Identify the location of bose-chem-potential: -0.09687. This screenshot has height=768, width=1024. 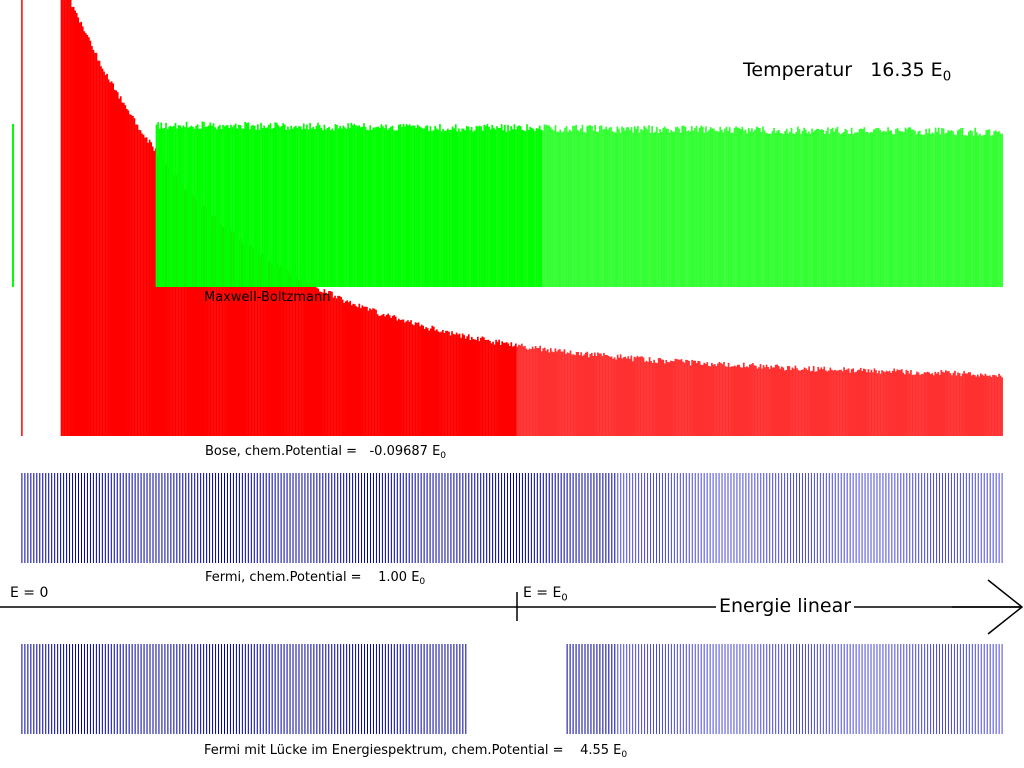
(398, 451).